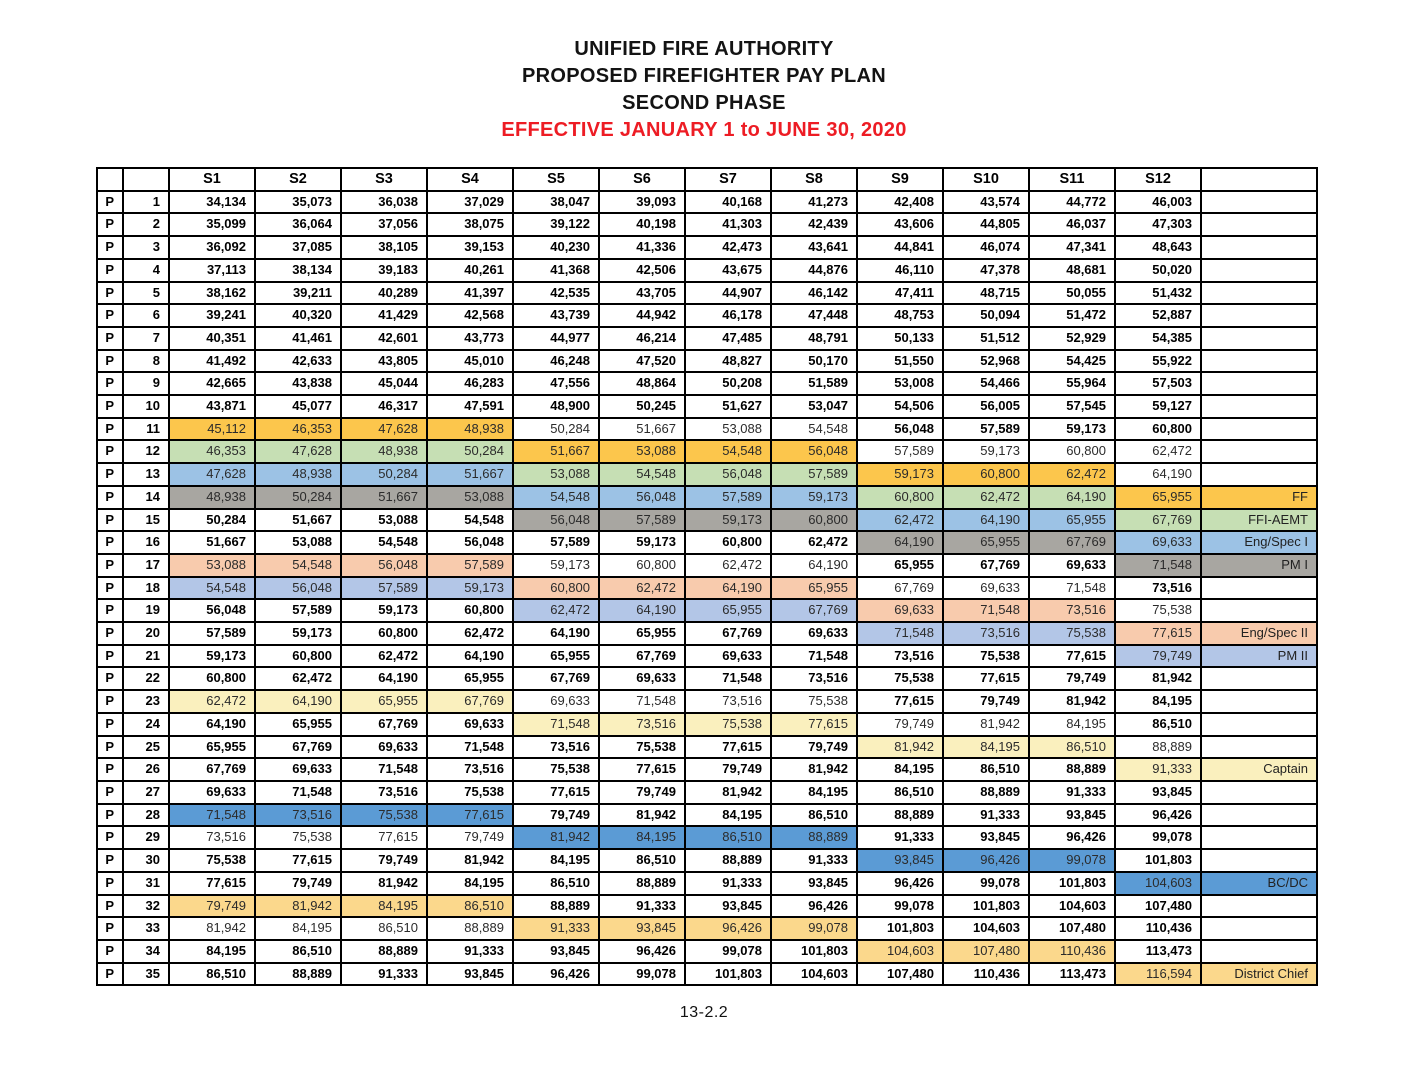 This screenshot has height=1088, width=1408. What do you see at coordinates (1158, 247) in the screenshot?
I see `pay-cell: 48,643` at bounding box center [1158, 247].